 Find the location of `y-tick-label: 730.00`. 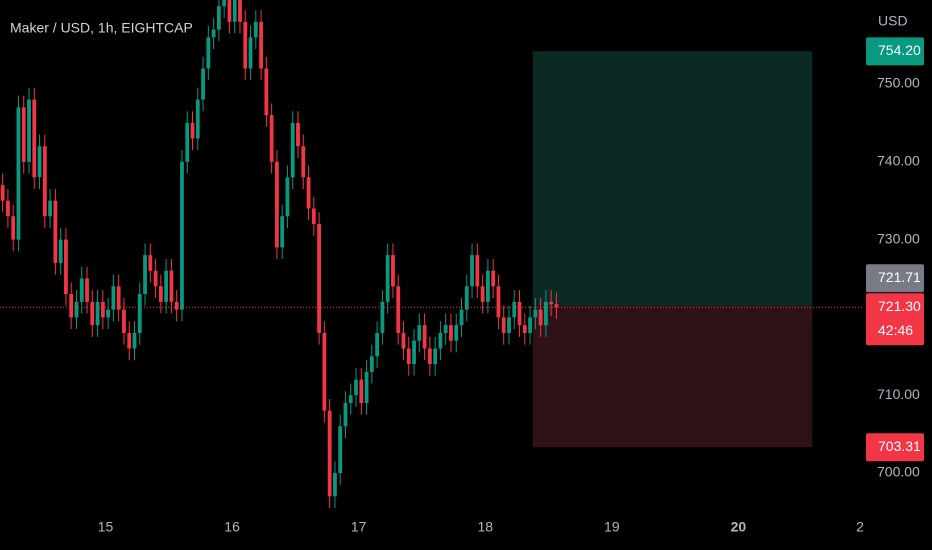

y-tick-label: 730.00 is located at coordinates (898, 238).